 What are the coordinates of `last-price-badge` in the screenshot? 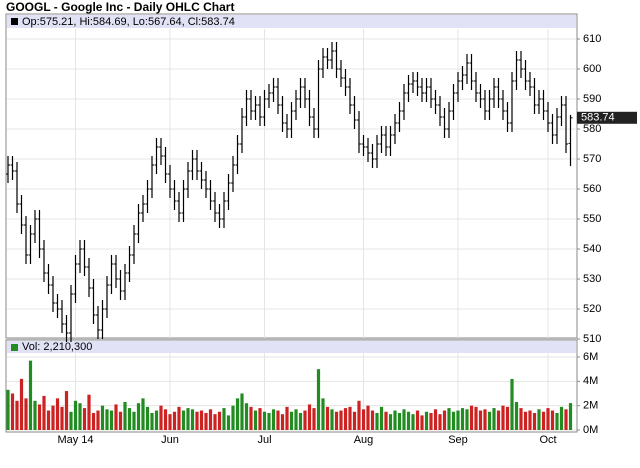 It's located at (607, 117).